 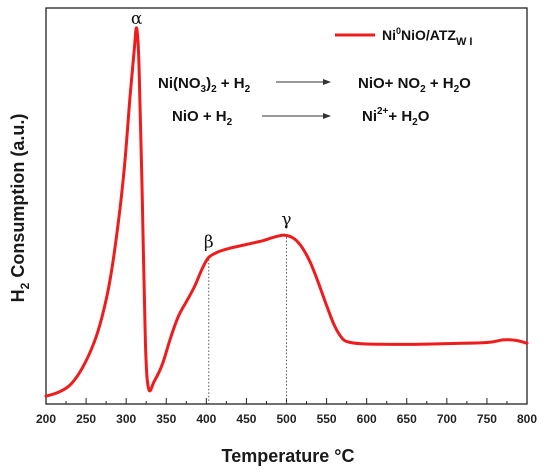 I want to click on x-tick-label: 550, so click(x=327, y=419).